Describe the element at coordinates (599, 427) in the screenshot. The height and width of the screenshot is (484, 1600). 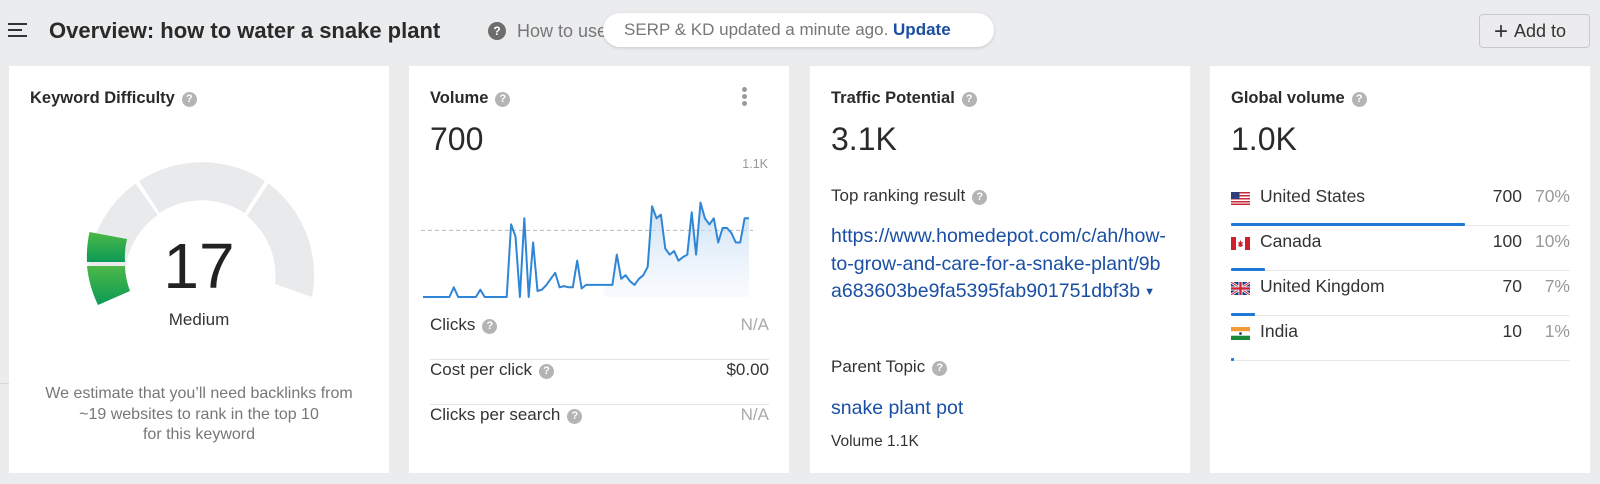
I see `metric-row-cps: Clicks per search? N/A` at that location.